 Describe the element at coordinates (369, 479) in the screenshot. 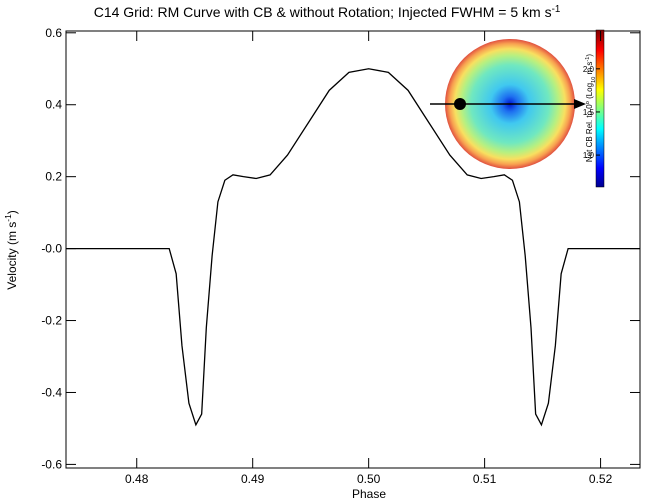

I see `x-tick-label: 0.50` at that location.